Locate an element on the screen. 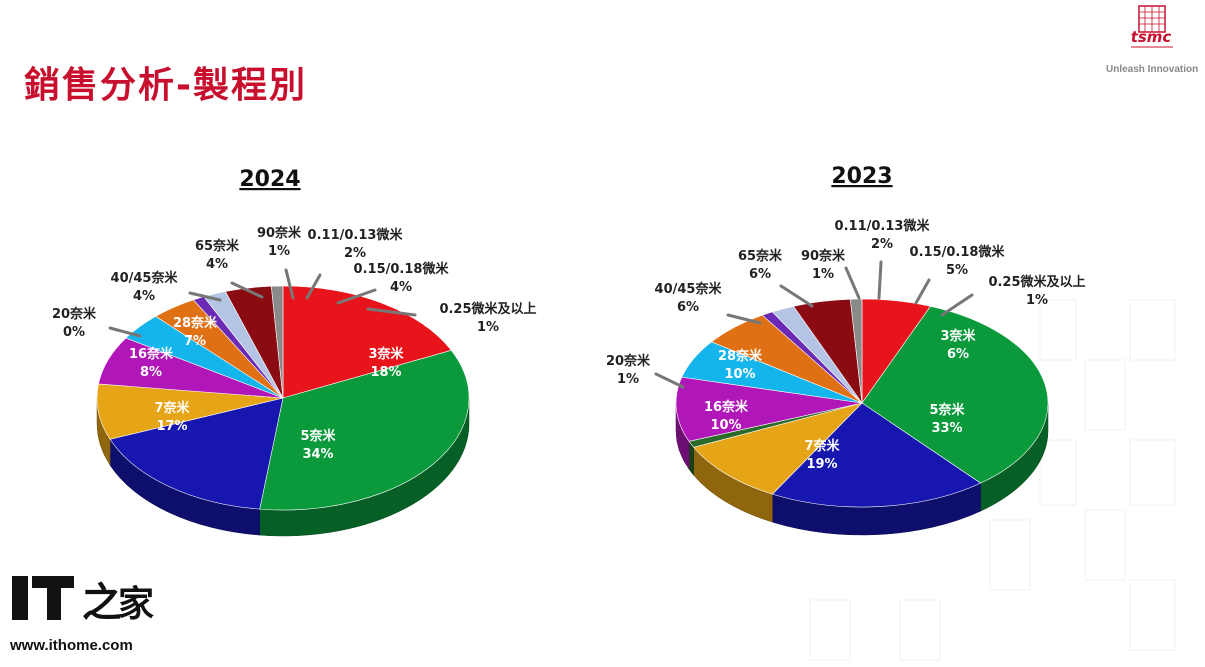 This screenshot has height=667, width=1205. svg-text: 之 is located at coordinates (102, 603).